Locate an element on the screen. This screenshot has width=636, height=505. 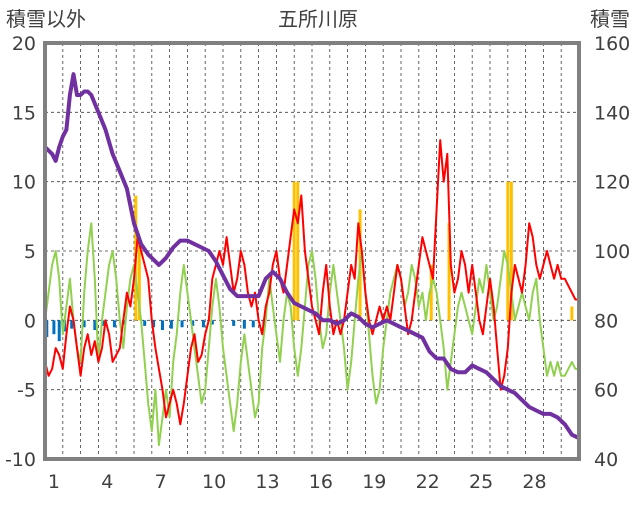
right-tick-label: 40 is located at coordinates (606, 460).